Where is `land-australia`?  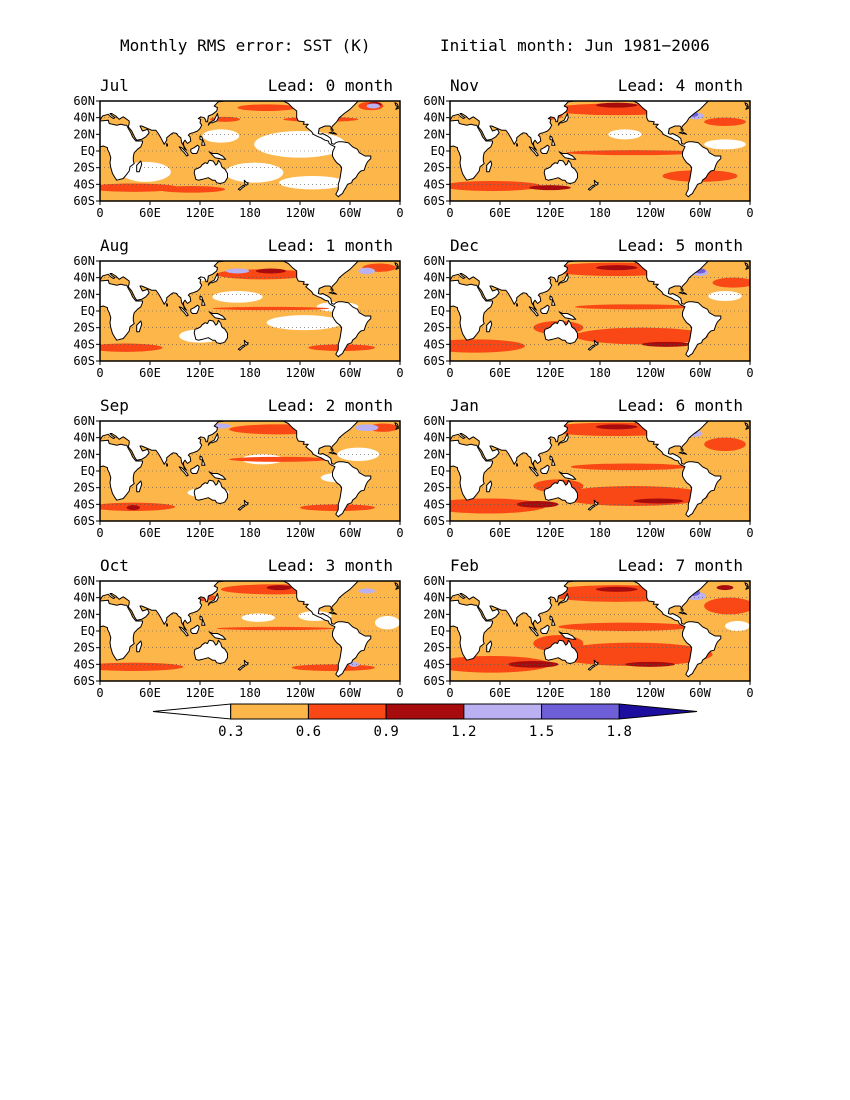 land-australia is located at coordinates (560, 331).